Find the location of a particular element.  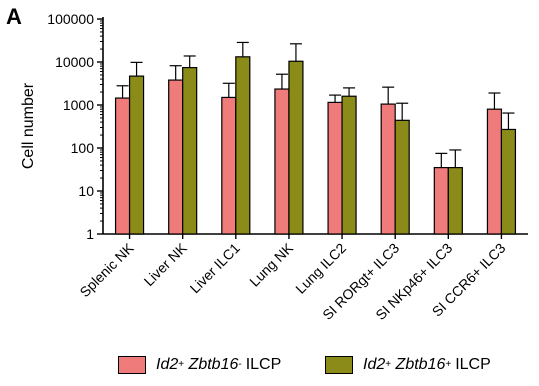

legend-item-zbtb16-negative: Id2 + Zbtb16- ILCP is located at coordinates (199, 365).